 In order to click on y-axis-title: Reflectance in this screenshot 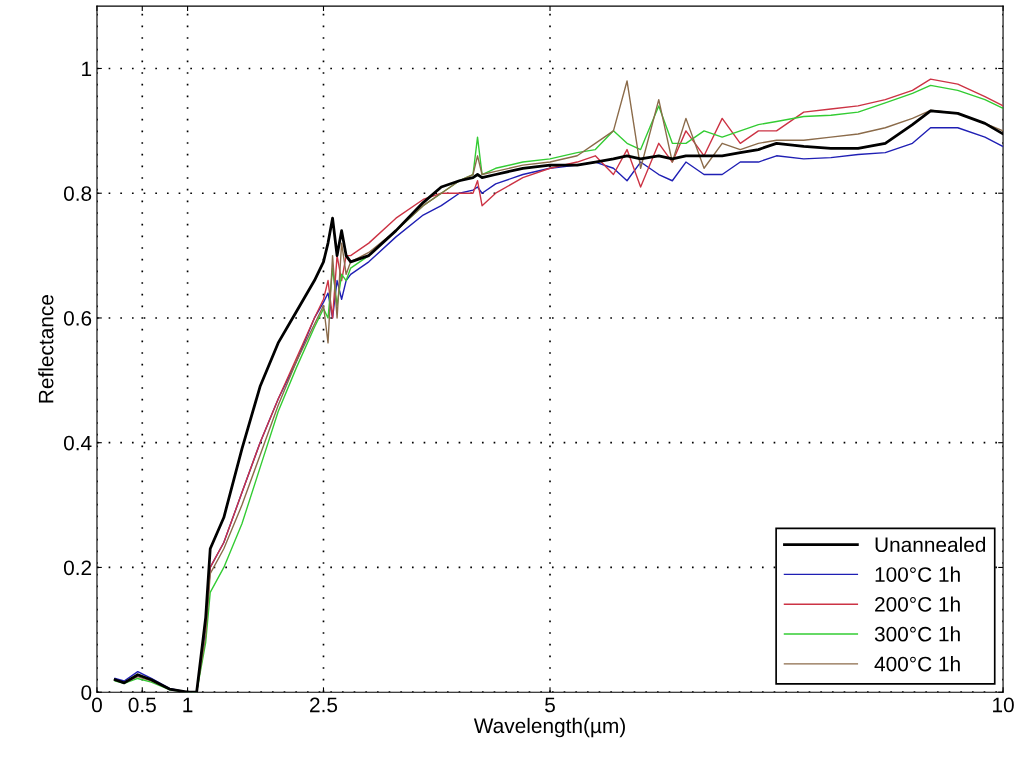, I will do `click(46, 349)`.